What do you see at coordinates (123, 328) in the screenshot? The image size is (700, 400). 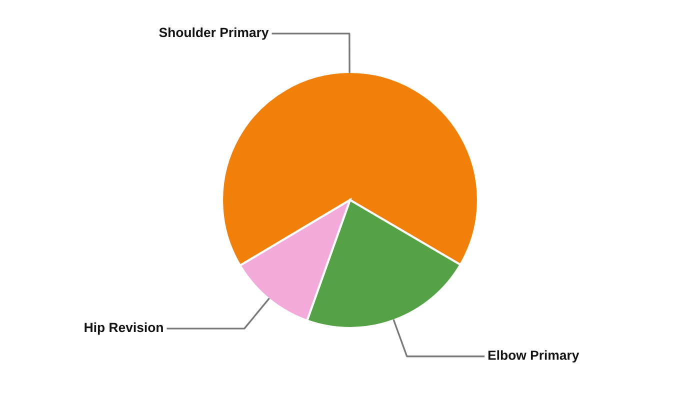 I see `slice-label: Hip Revision` at bounding box center [123, 328].